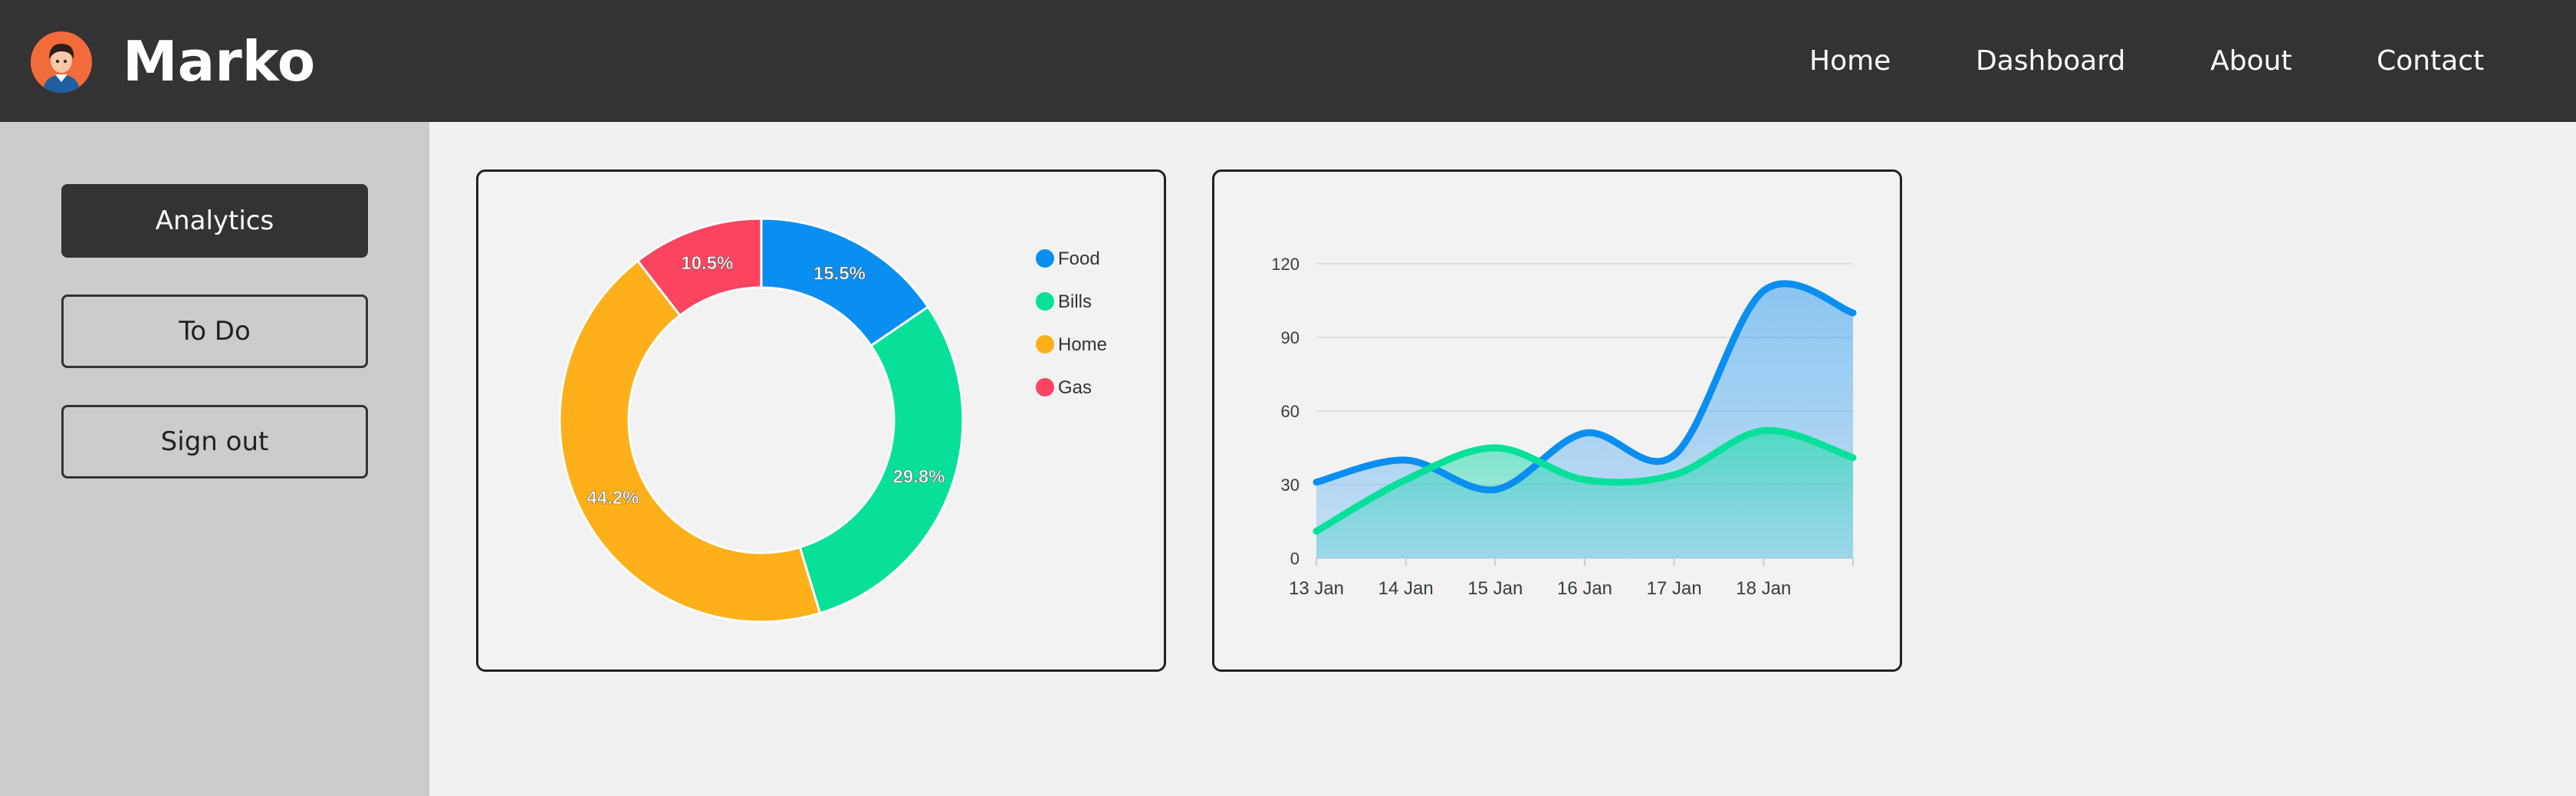 This screenshot has width=2576, height=796. What do you see at coordinates (62, 62) in the screenshot?
I see `avatar` at bounding box center [62, 62].